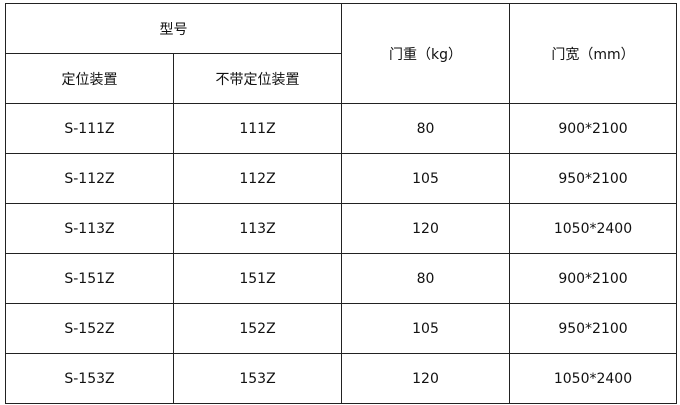  I want to click on table-row: S-152Z 152Z 105 950*2100, so click(341, 328).